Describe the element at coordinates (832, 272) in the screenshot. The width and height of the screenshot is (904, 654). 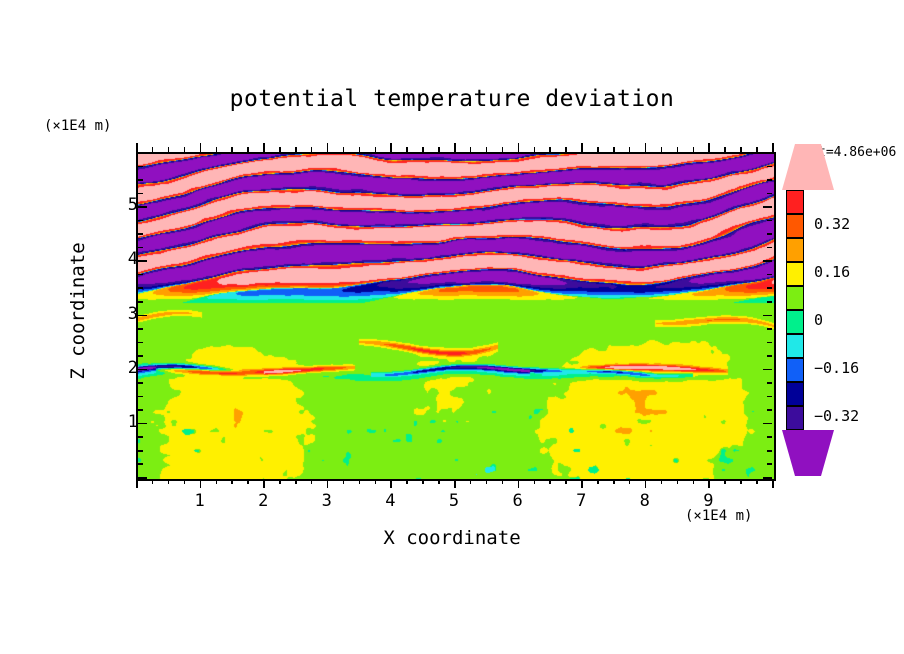
I see `colorbar-tick-label: 0.16` at that location.